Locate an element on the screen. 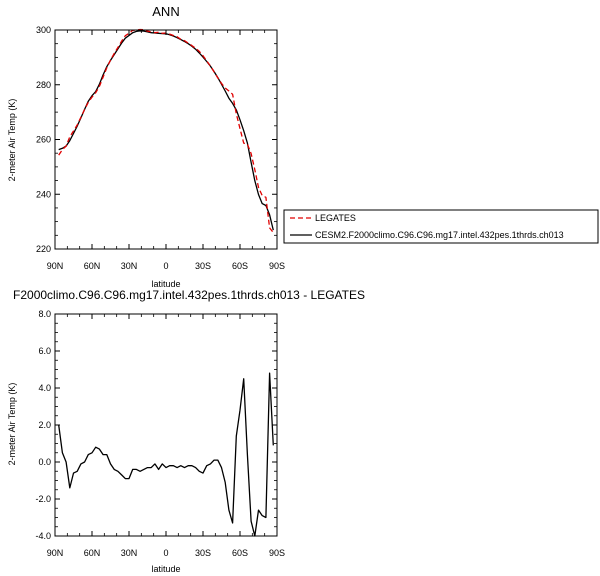 The image size is (600, 576). top-chart-title: ANN is located at coordinates (165, 11).